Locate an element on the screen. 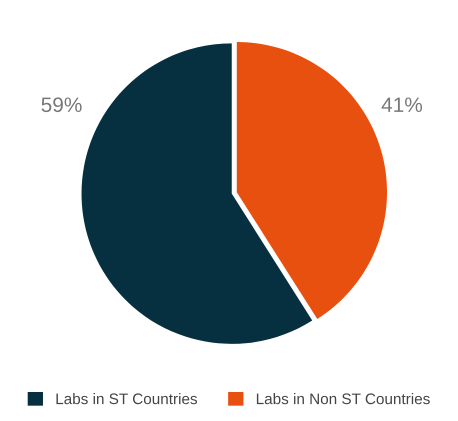 The image size is (458, 421). legend-label: Labs in Non ST Countries is located at coordinates (343, 398).